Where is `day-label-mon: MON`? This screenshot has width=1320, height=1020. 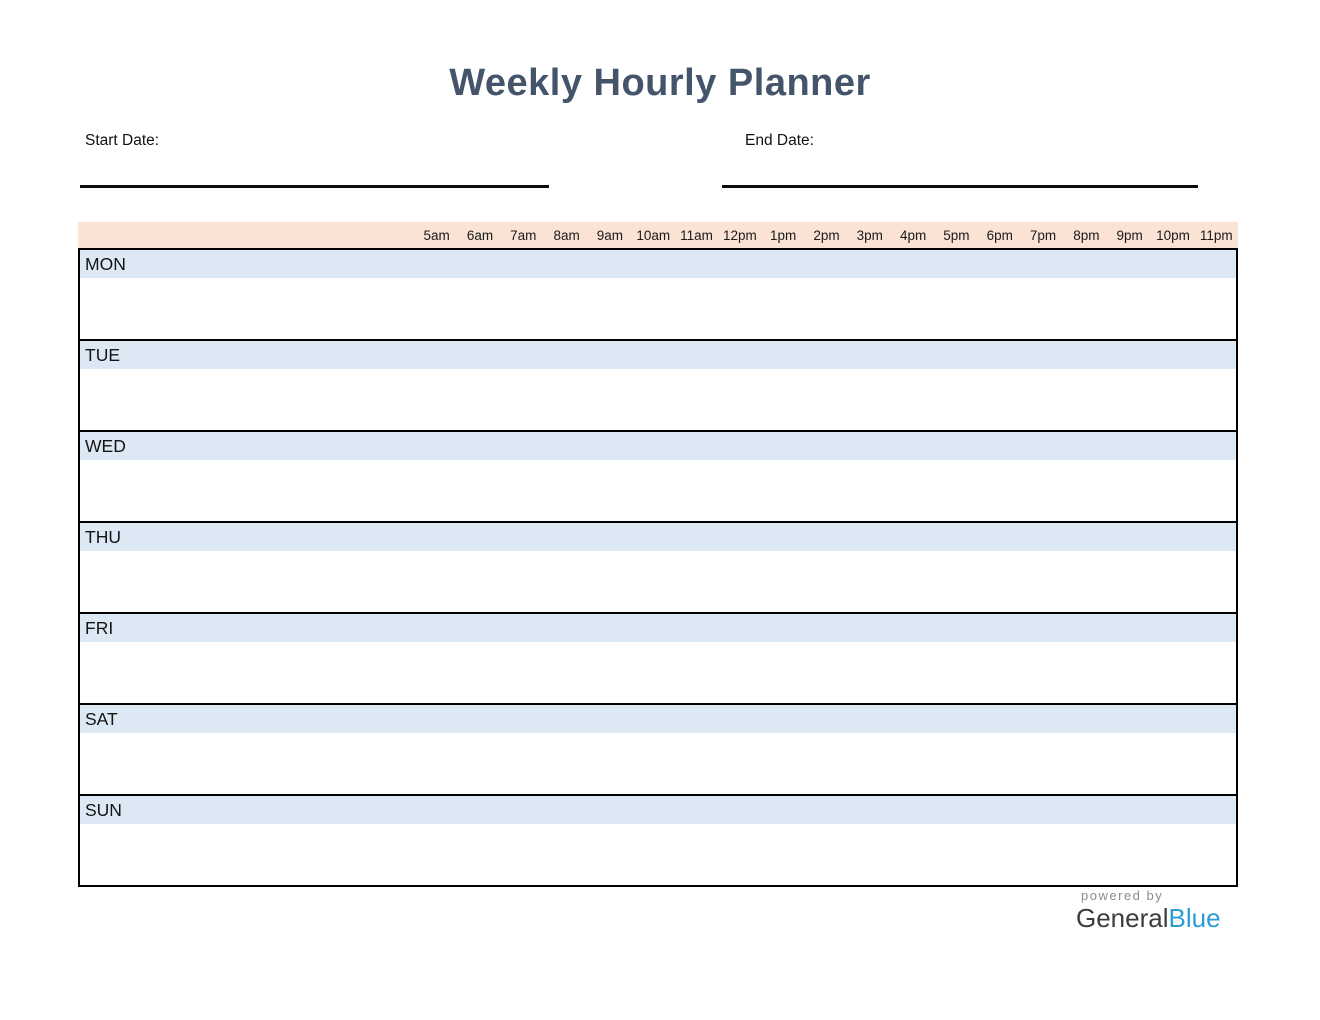
day-label-mon: MON is located at coordinates (658, 264).